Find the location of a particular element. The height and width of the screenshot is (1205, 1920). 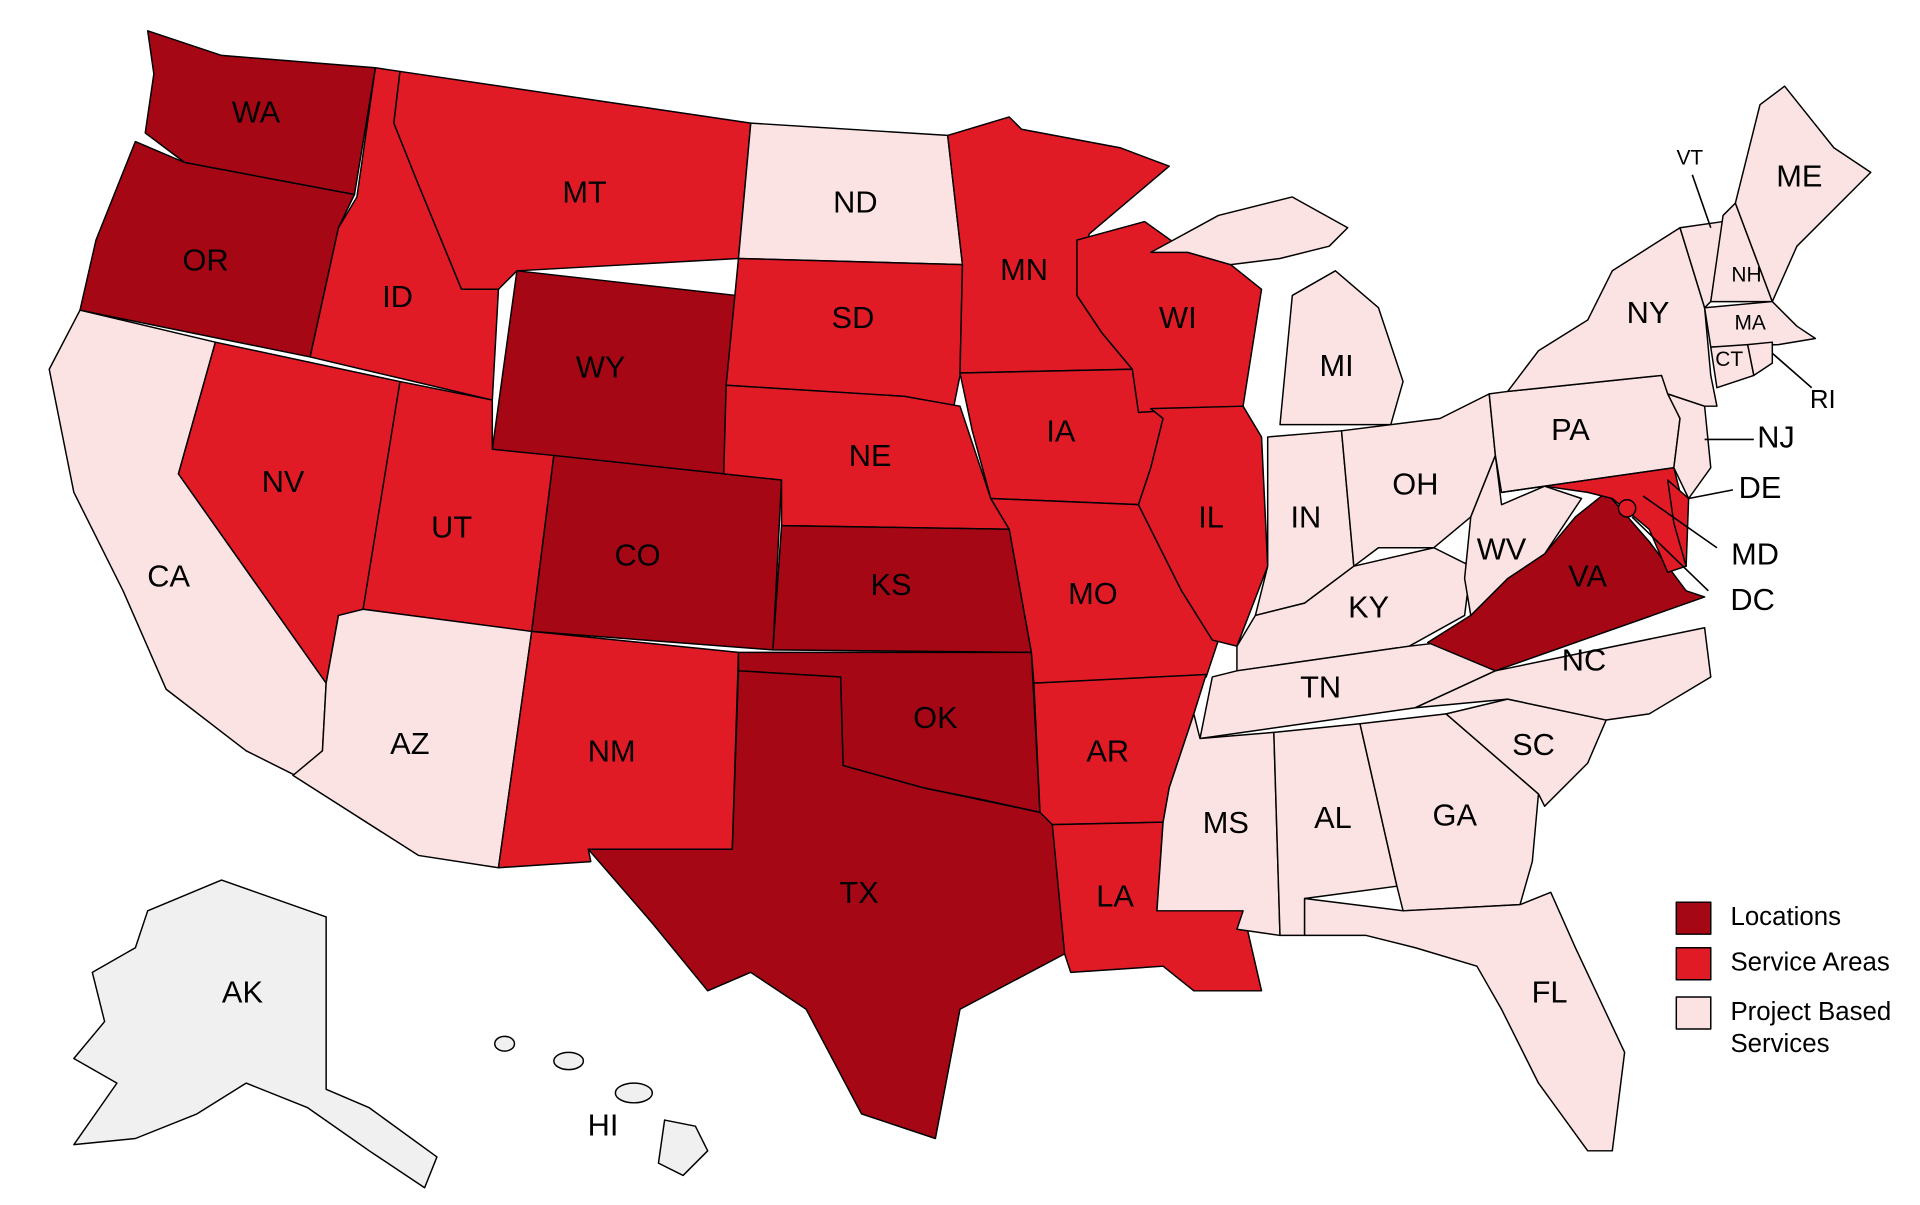

state-hi-oahu is located at coordinates (569, 1061).